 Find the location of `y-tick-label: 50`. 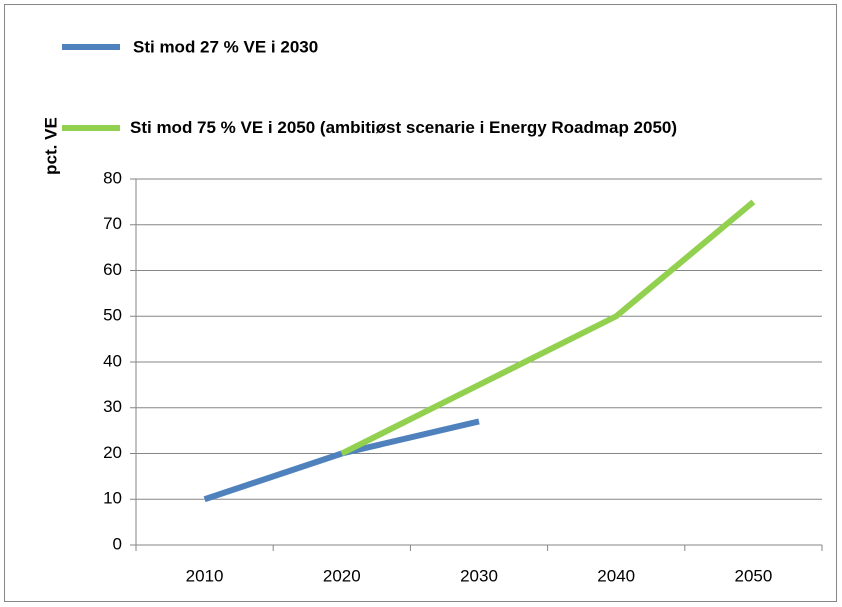

y-tick-label: 50 is located at coordinates (112, 315).